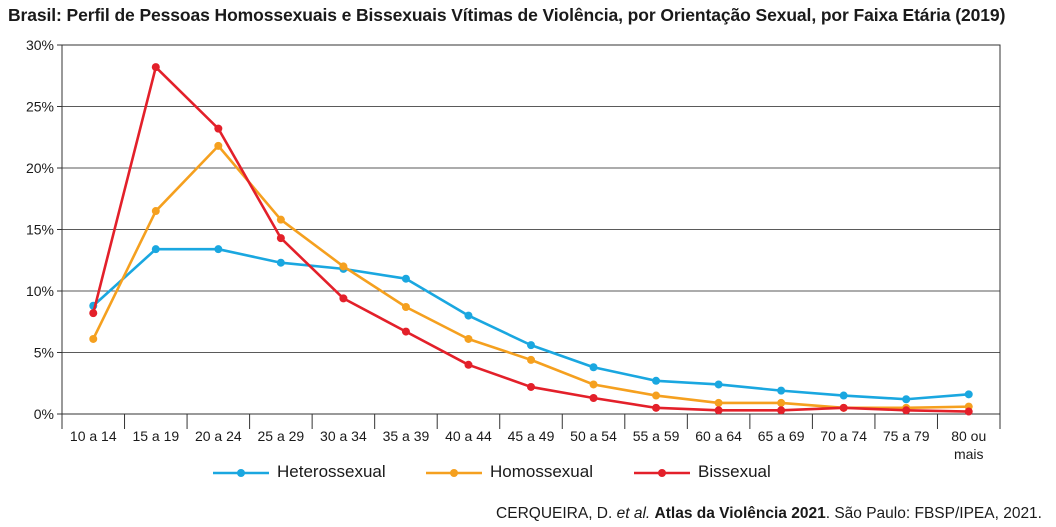 Image resolution: width=1056 pixels, height=527 pixels. I want to click on legend-label: Heterossexual, so click(331, 471).